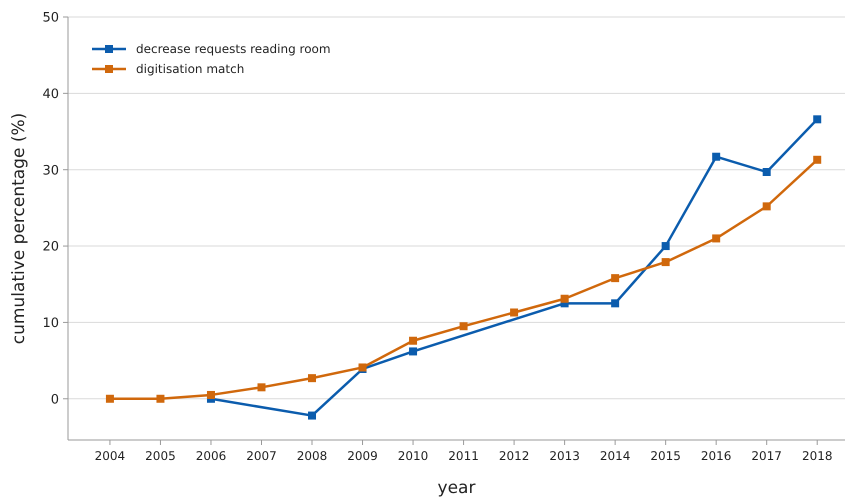 The height and width of the screenshot is (497, 848). What do you see at coordinates (564, 456) in the screenshot?
I see `x-tick-label: 2013` at bounding box center [564, 456].